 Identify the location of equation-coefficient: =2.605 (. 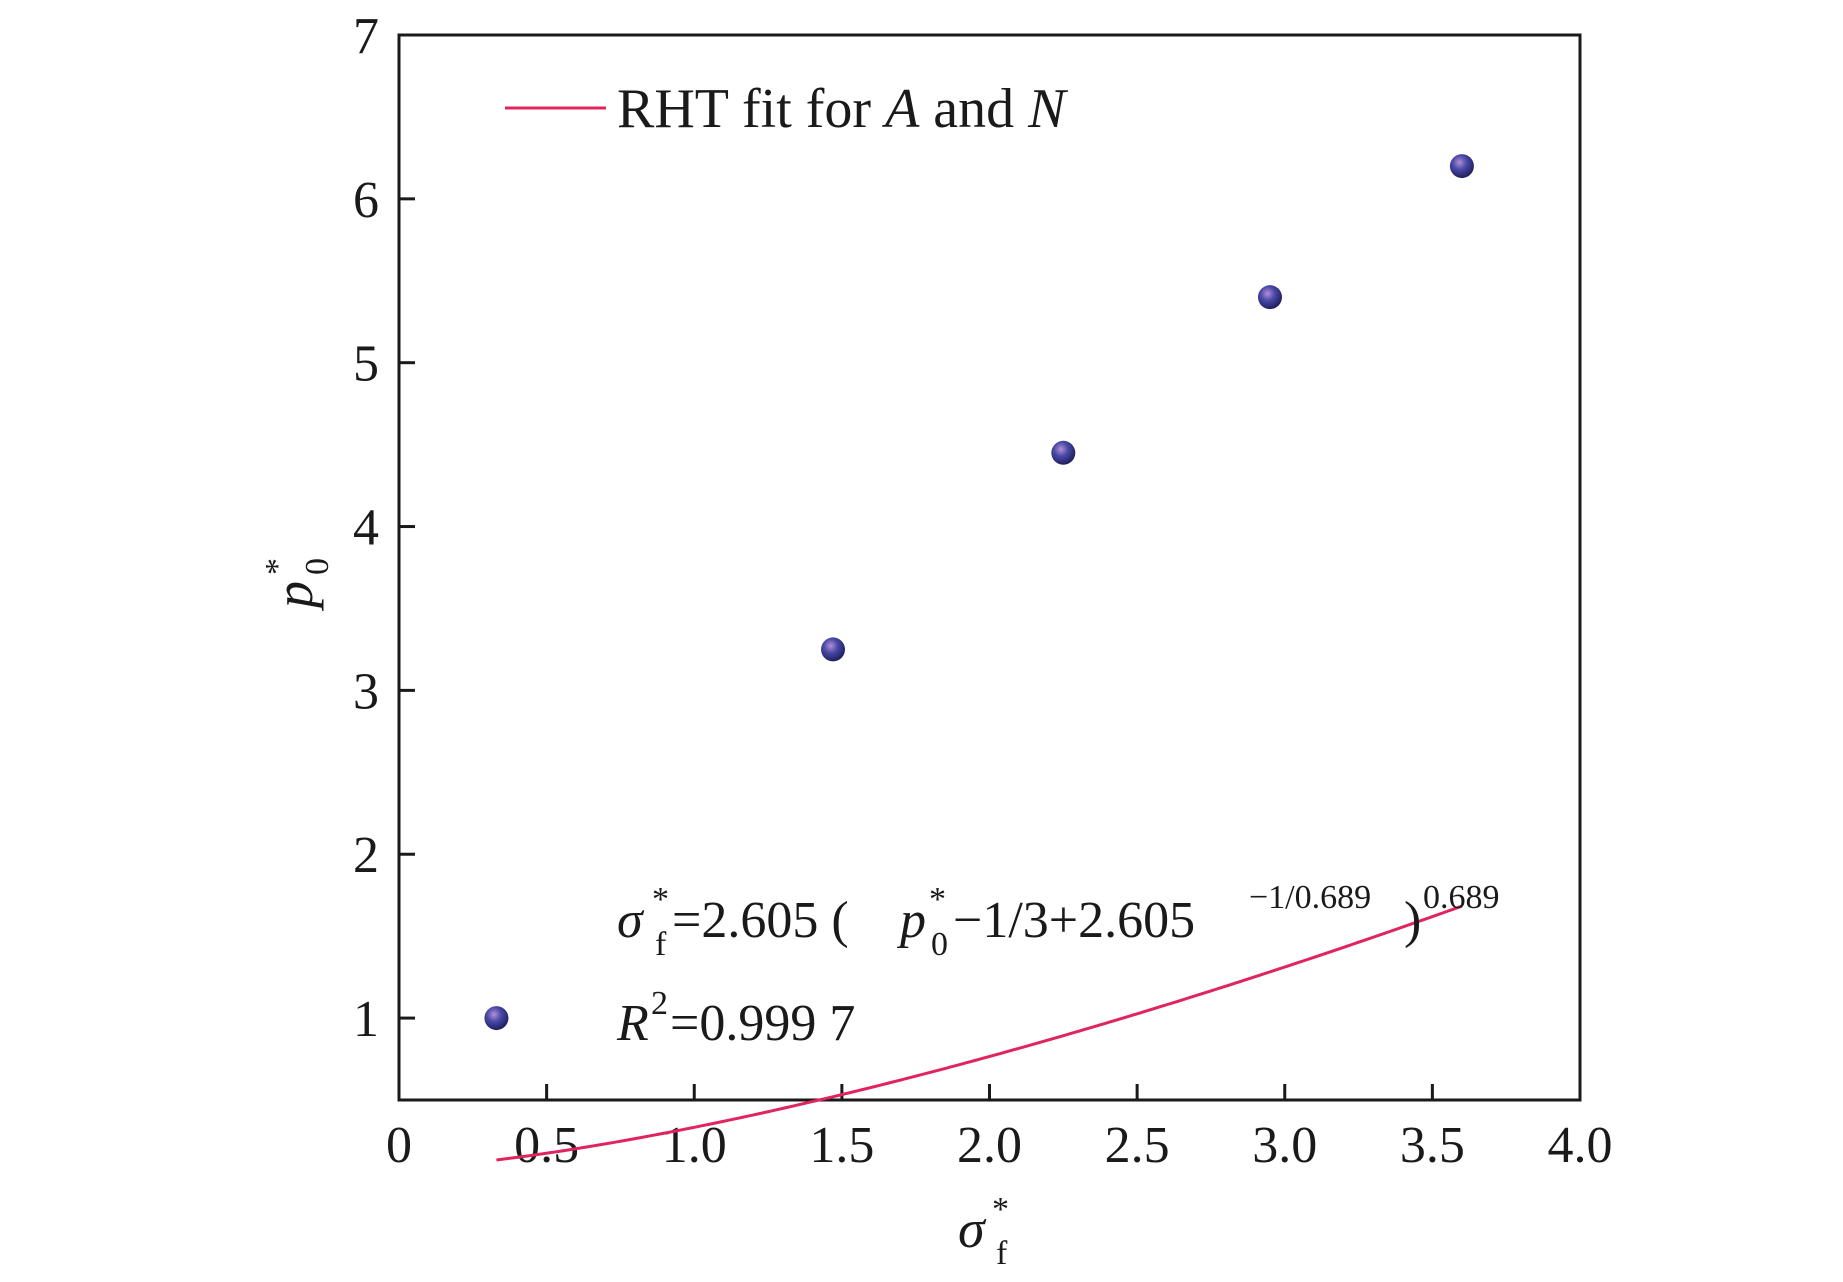
(760, 920).